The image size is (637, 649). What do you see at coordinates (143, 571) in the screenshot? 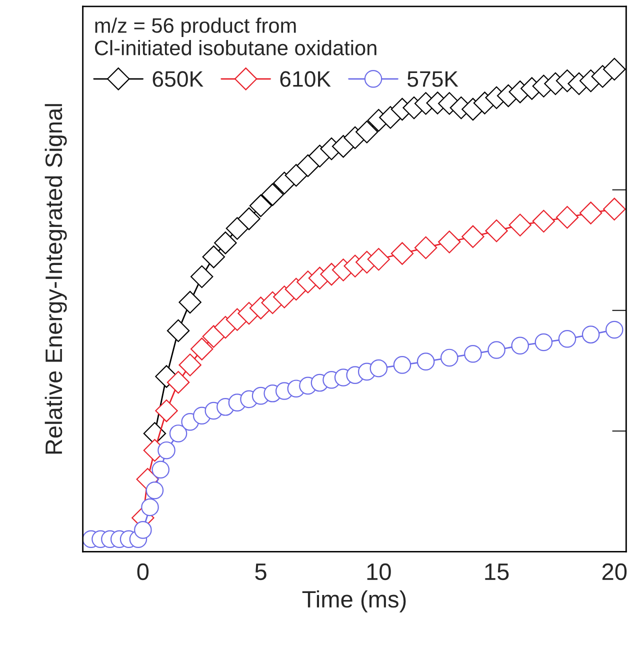
I see `x-tick-label: 0` at bounding box center [143, 571].